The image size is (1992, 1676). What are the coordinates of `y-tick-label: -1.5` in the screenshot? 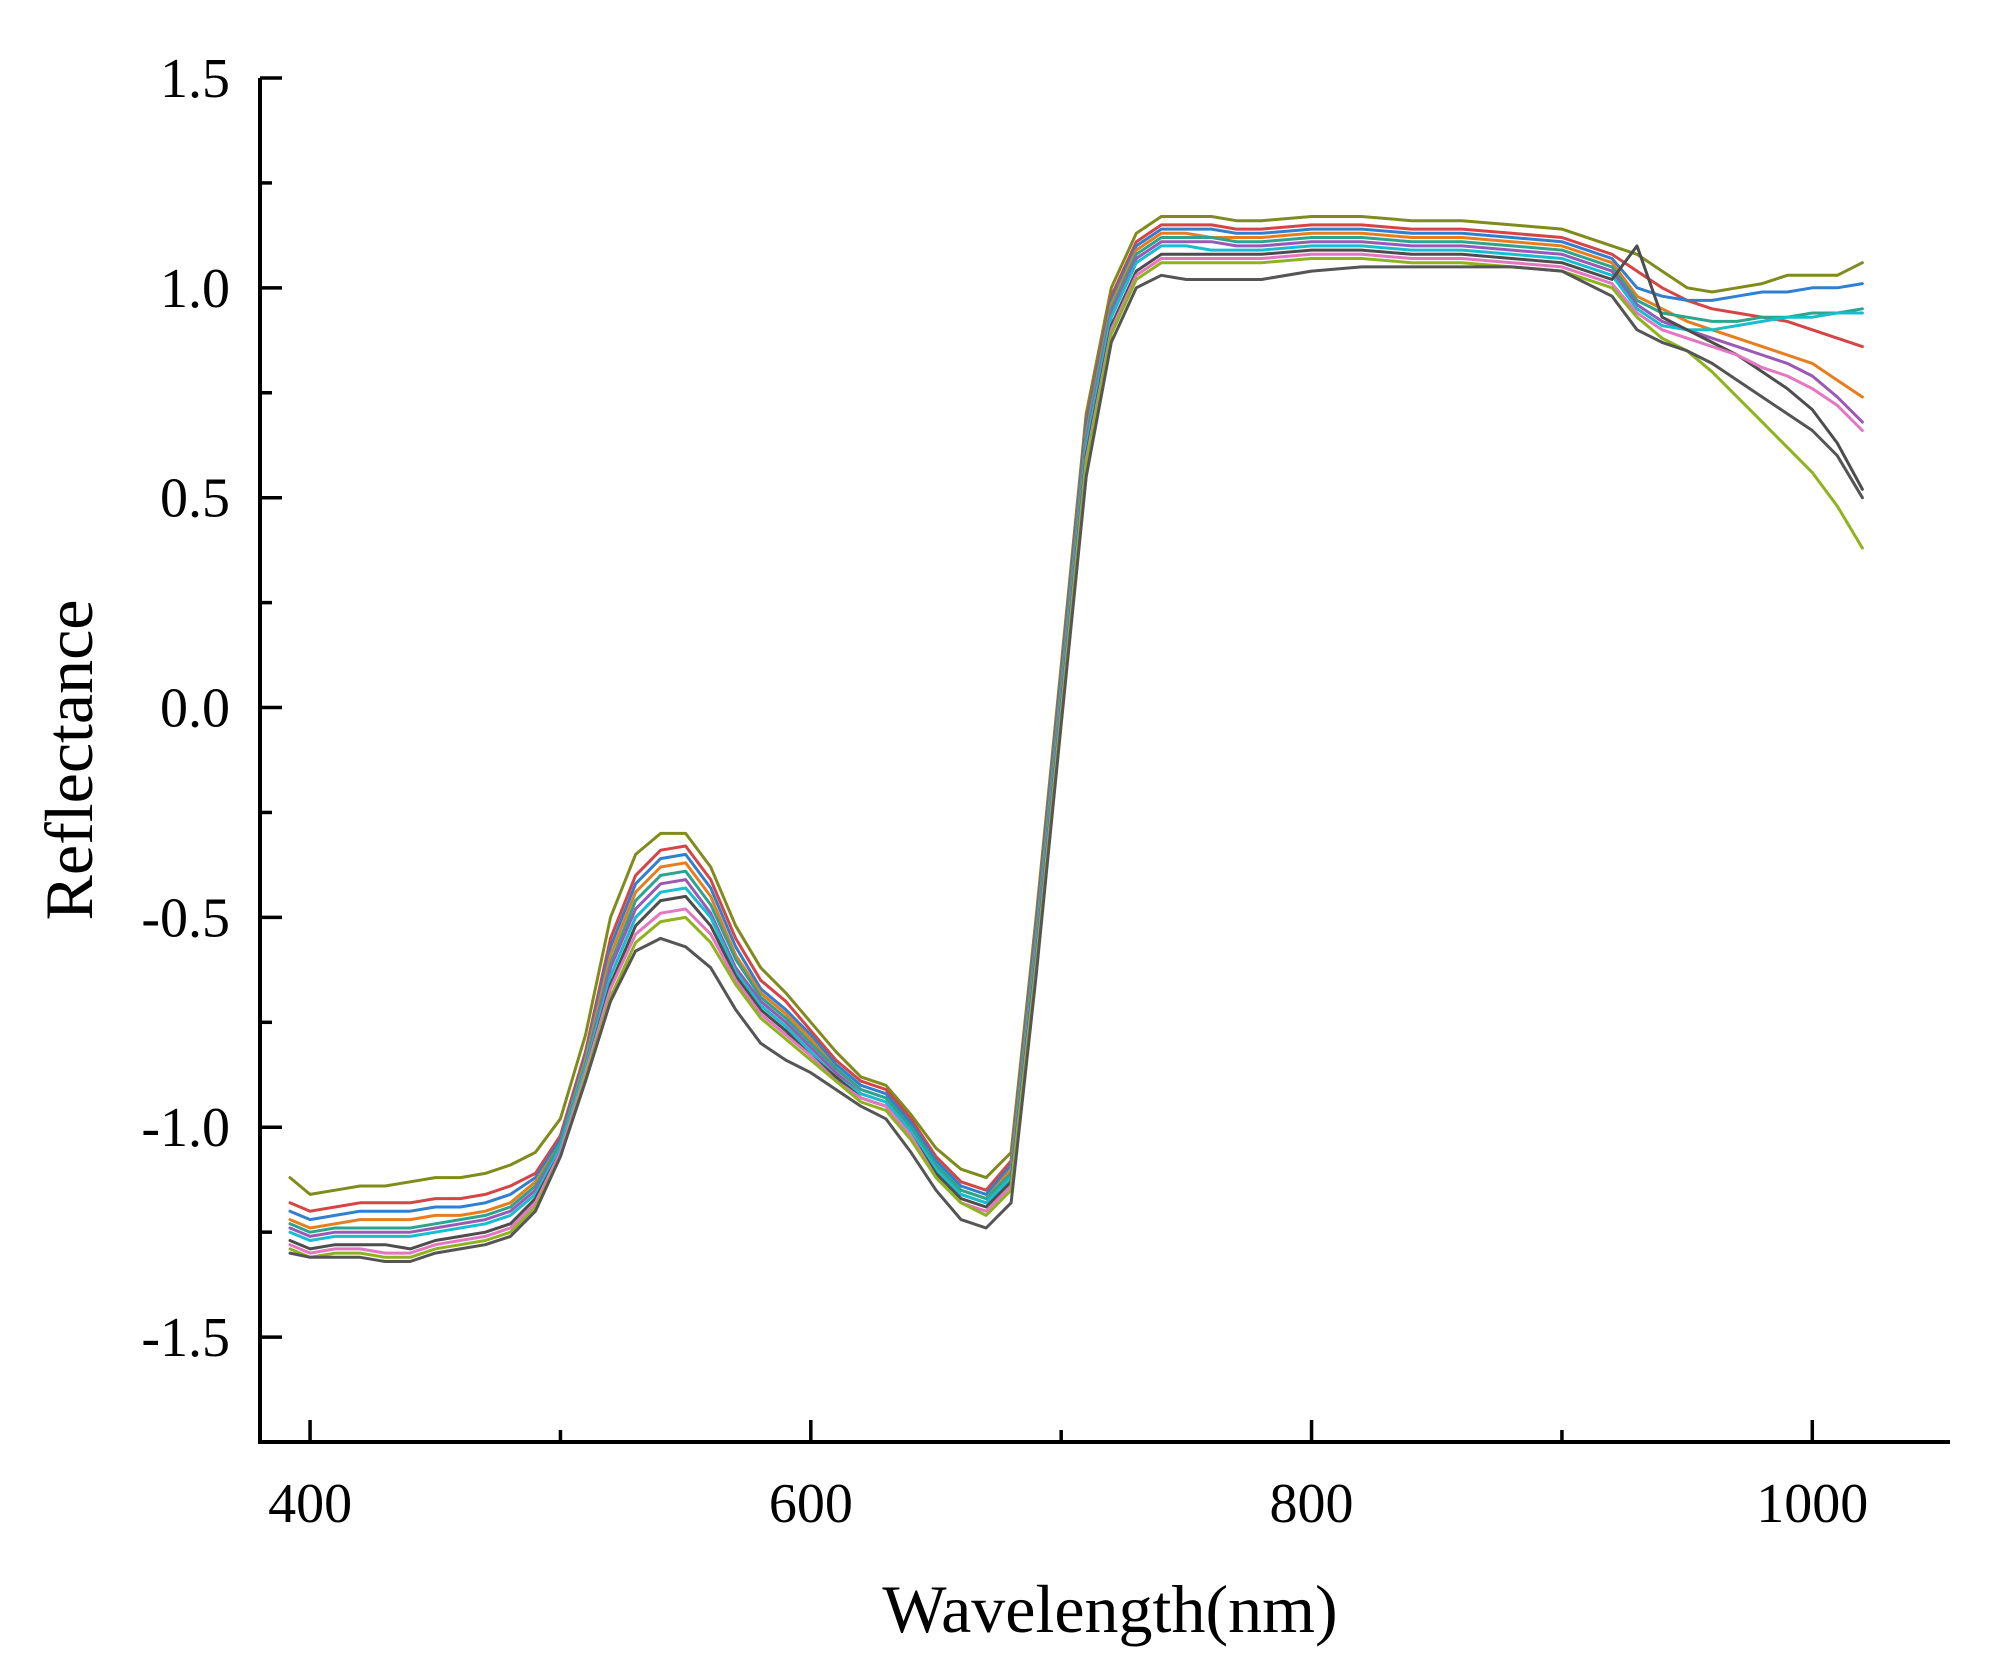 It's located at (185, 1338).